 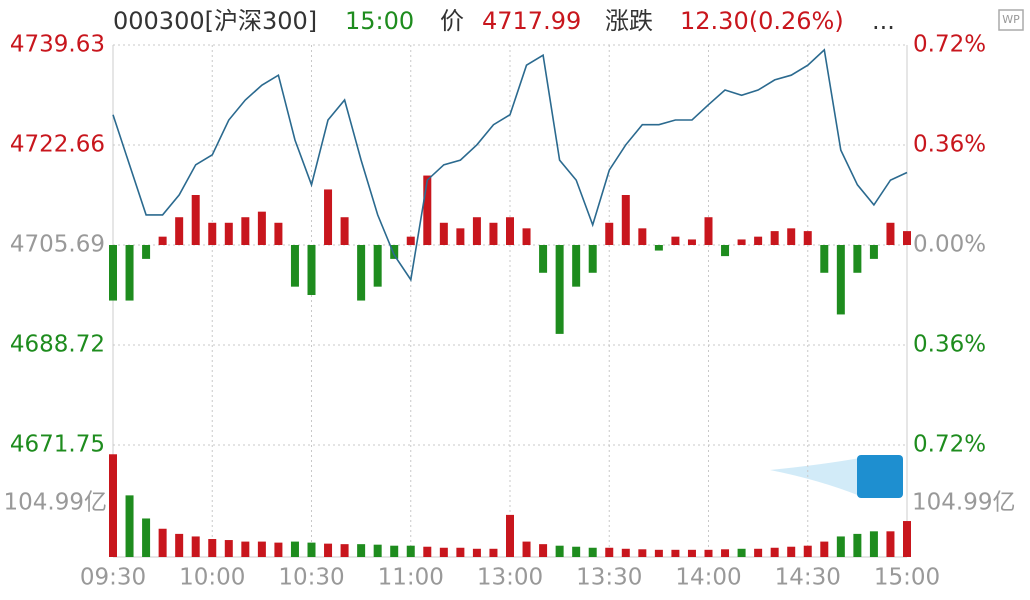 I want to click on y-tick-label: 4705.69, so click(x=57, y=245).